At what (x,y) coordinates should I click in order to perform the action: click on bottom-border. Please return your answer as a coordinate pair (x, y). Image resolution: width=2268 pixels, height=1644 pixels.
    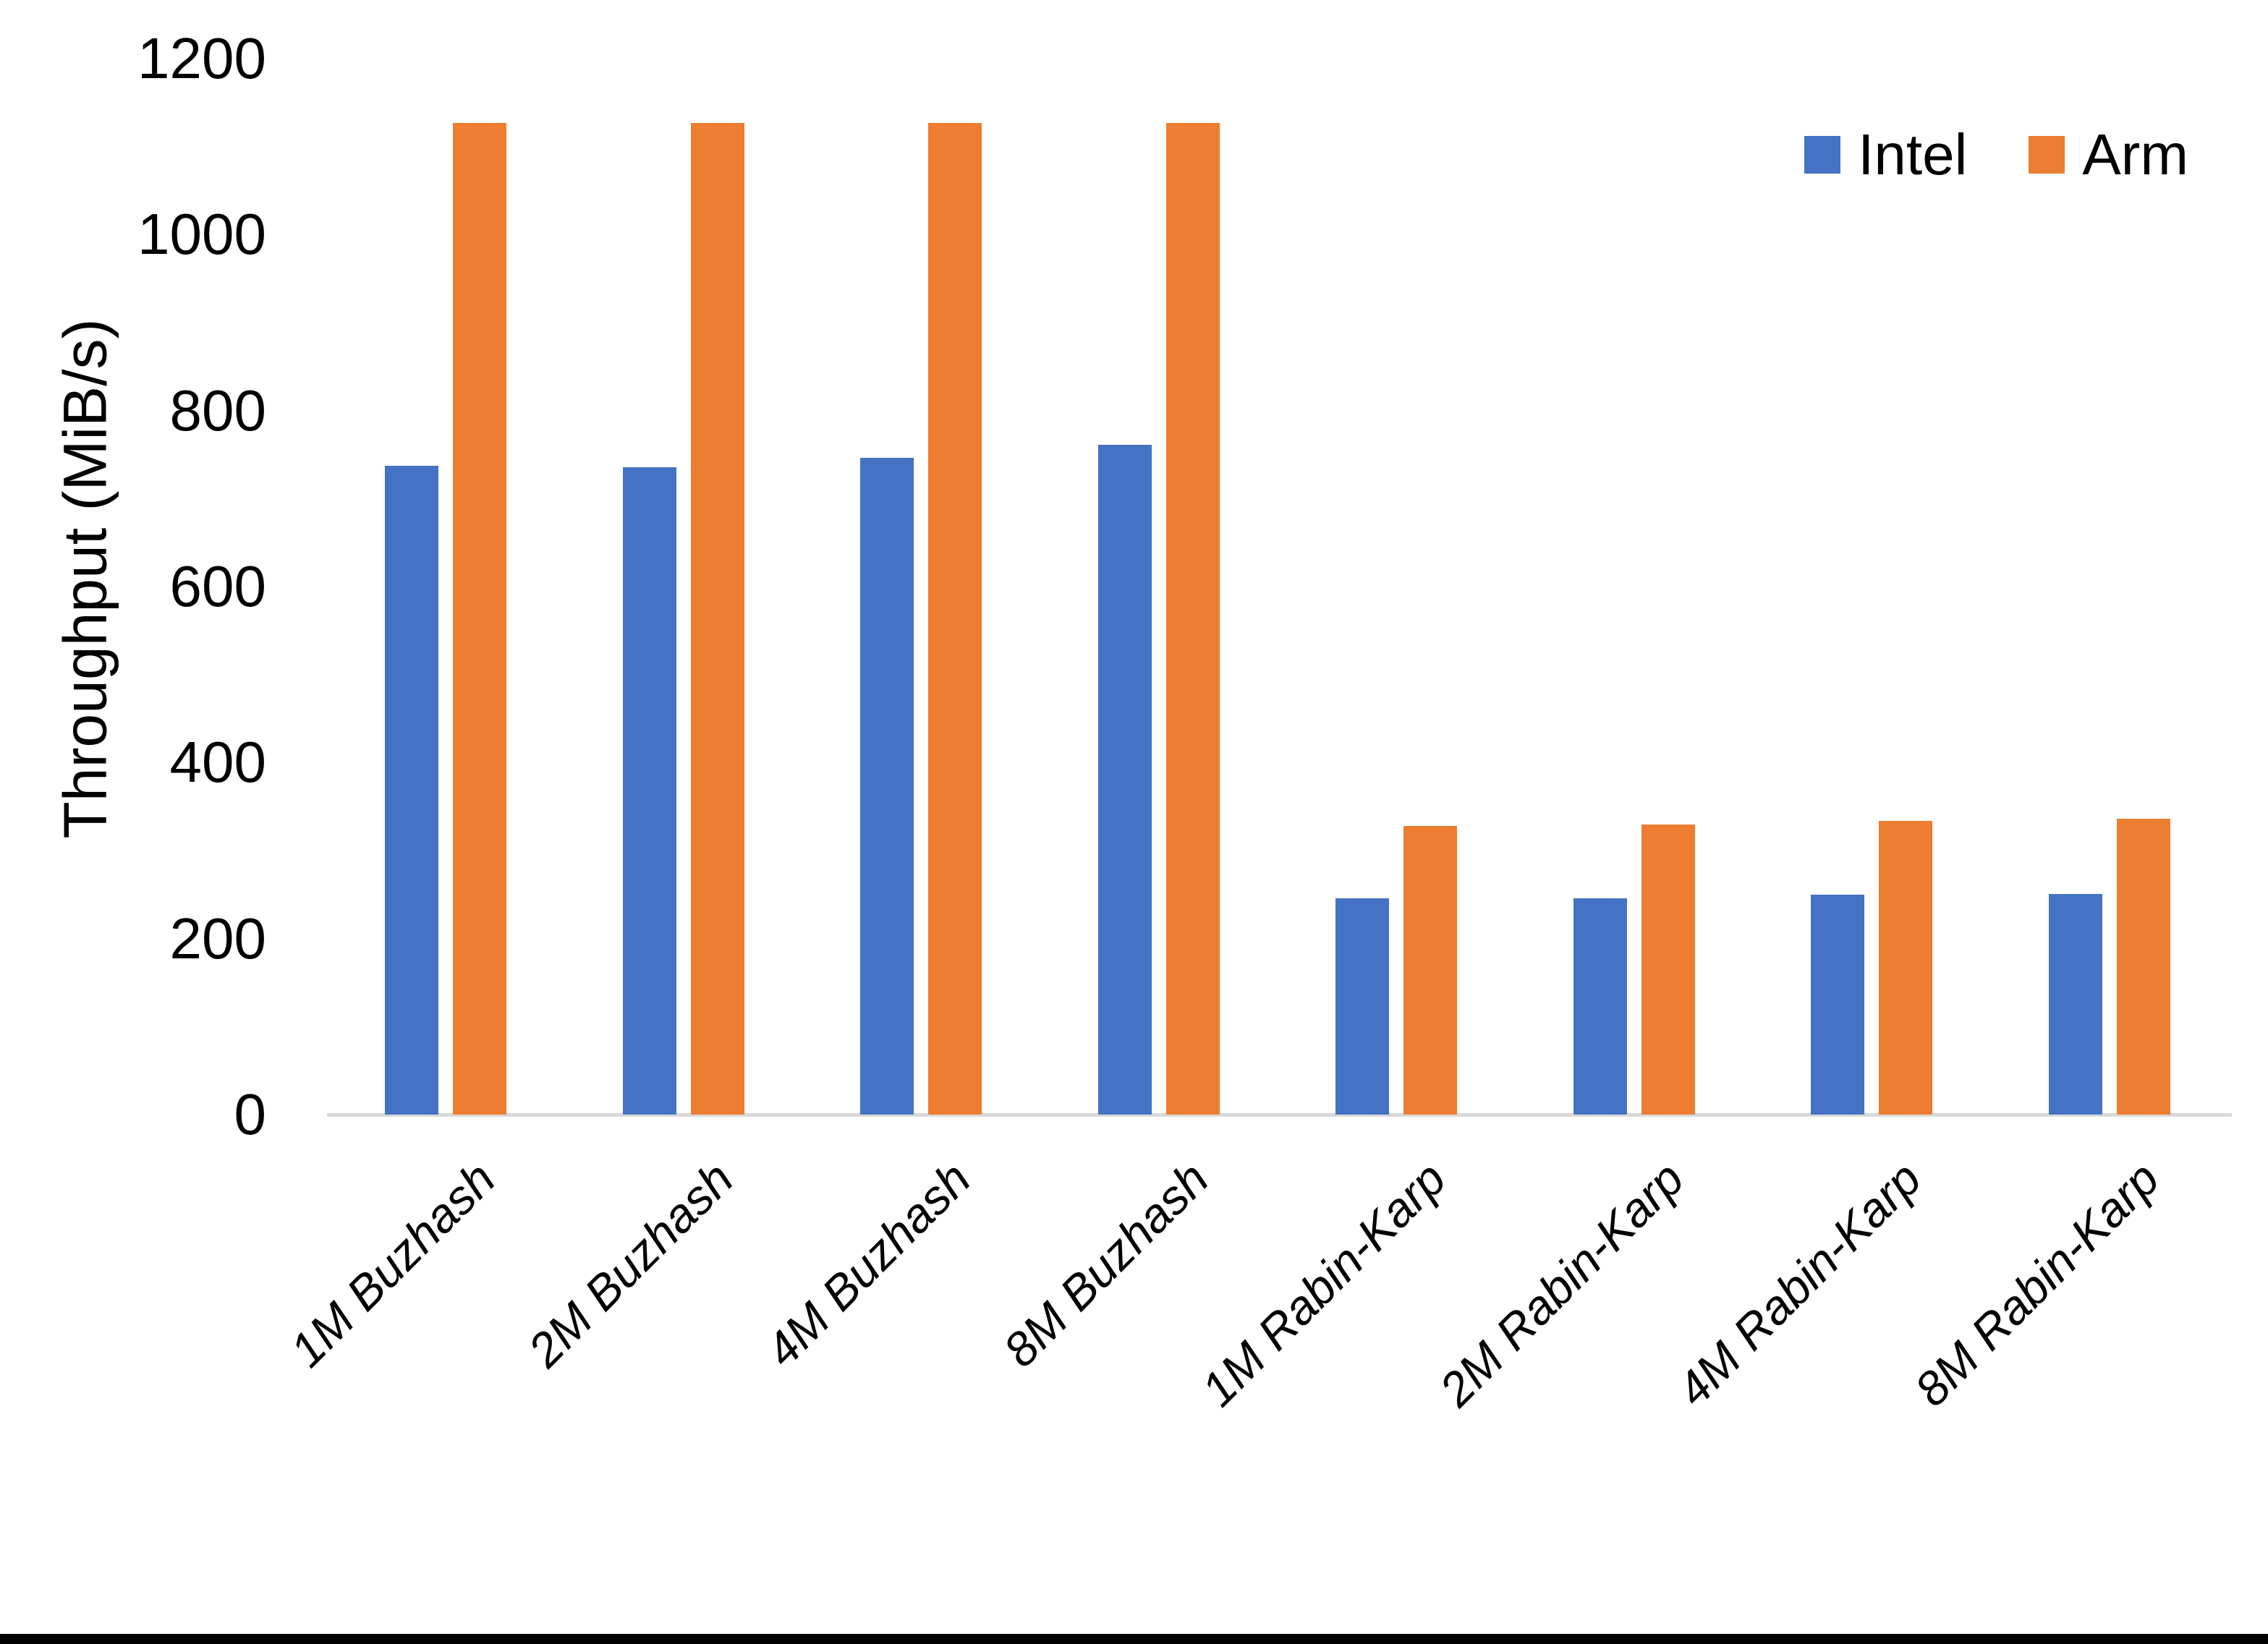
    Looking at the image, I should click on (1134, 1639).